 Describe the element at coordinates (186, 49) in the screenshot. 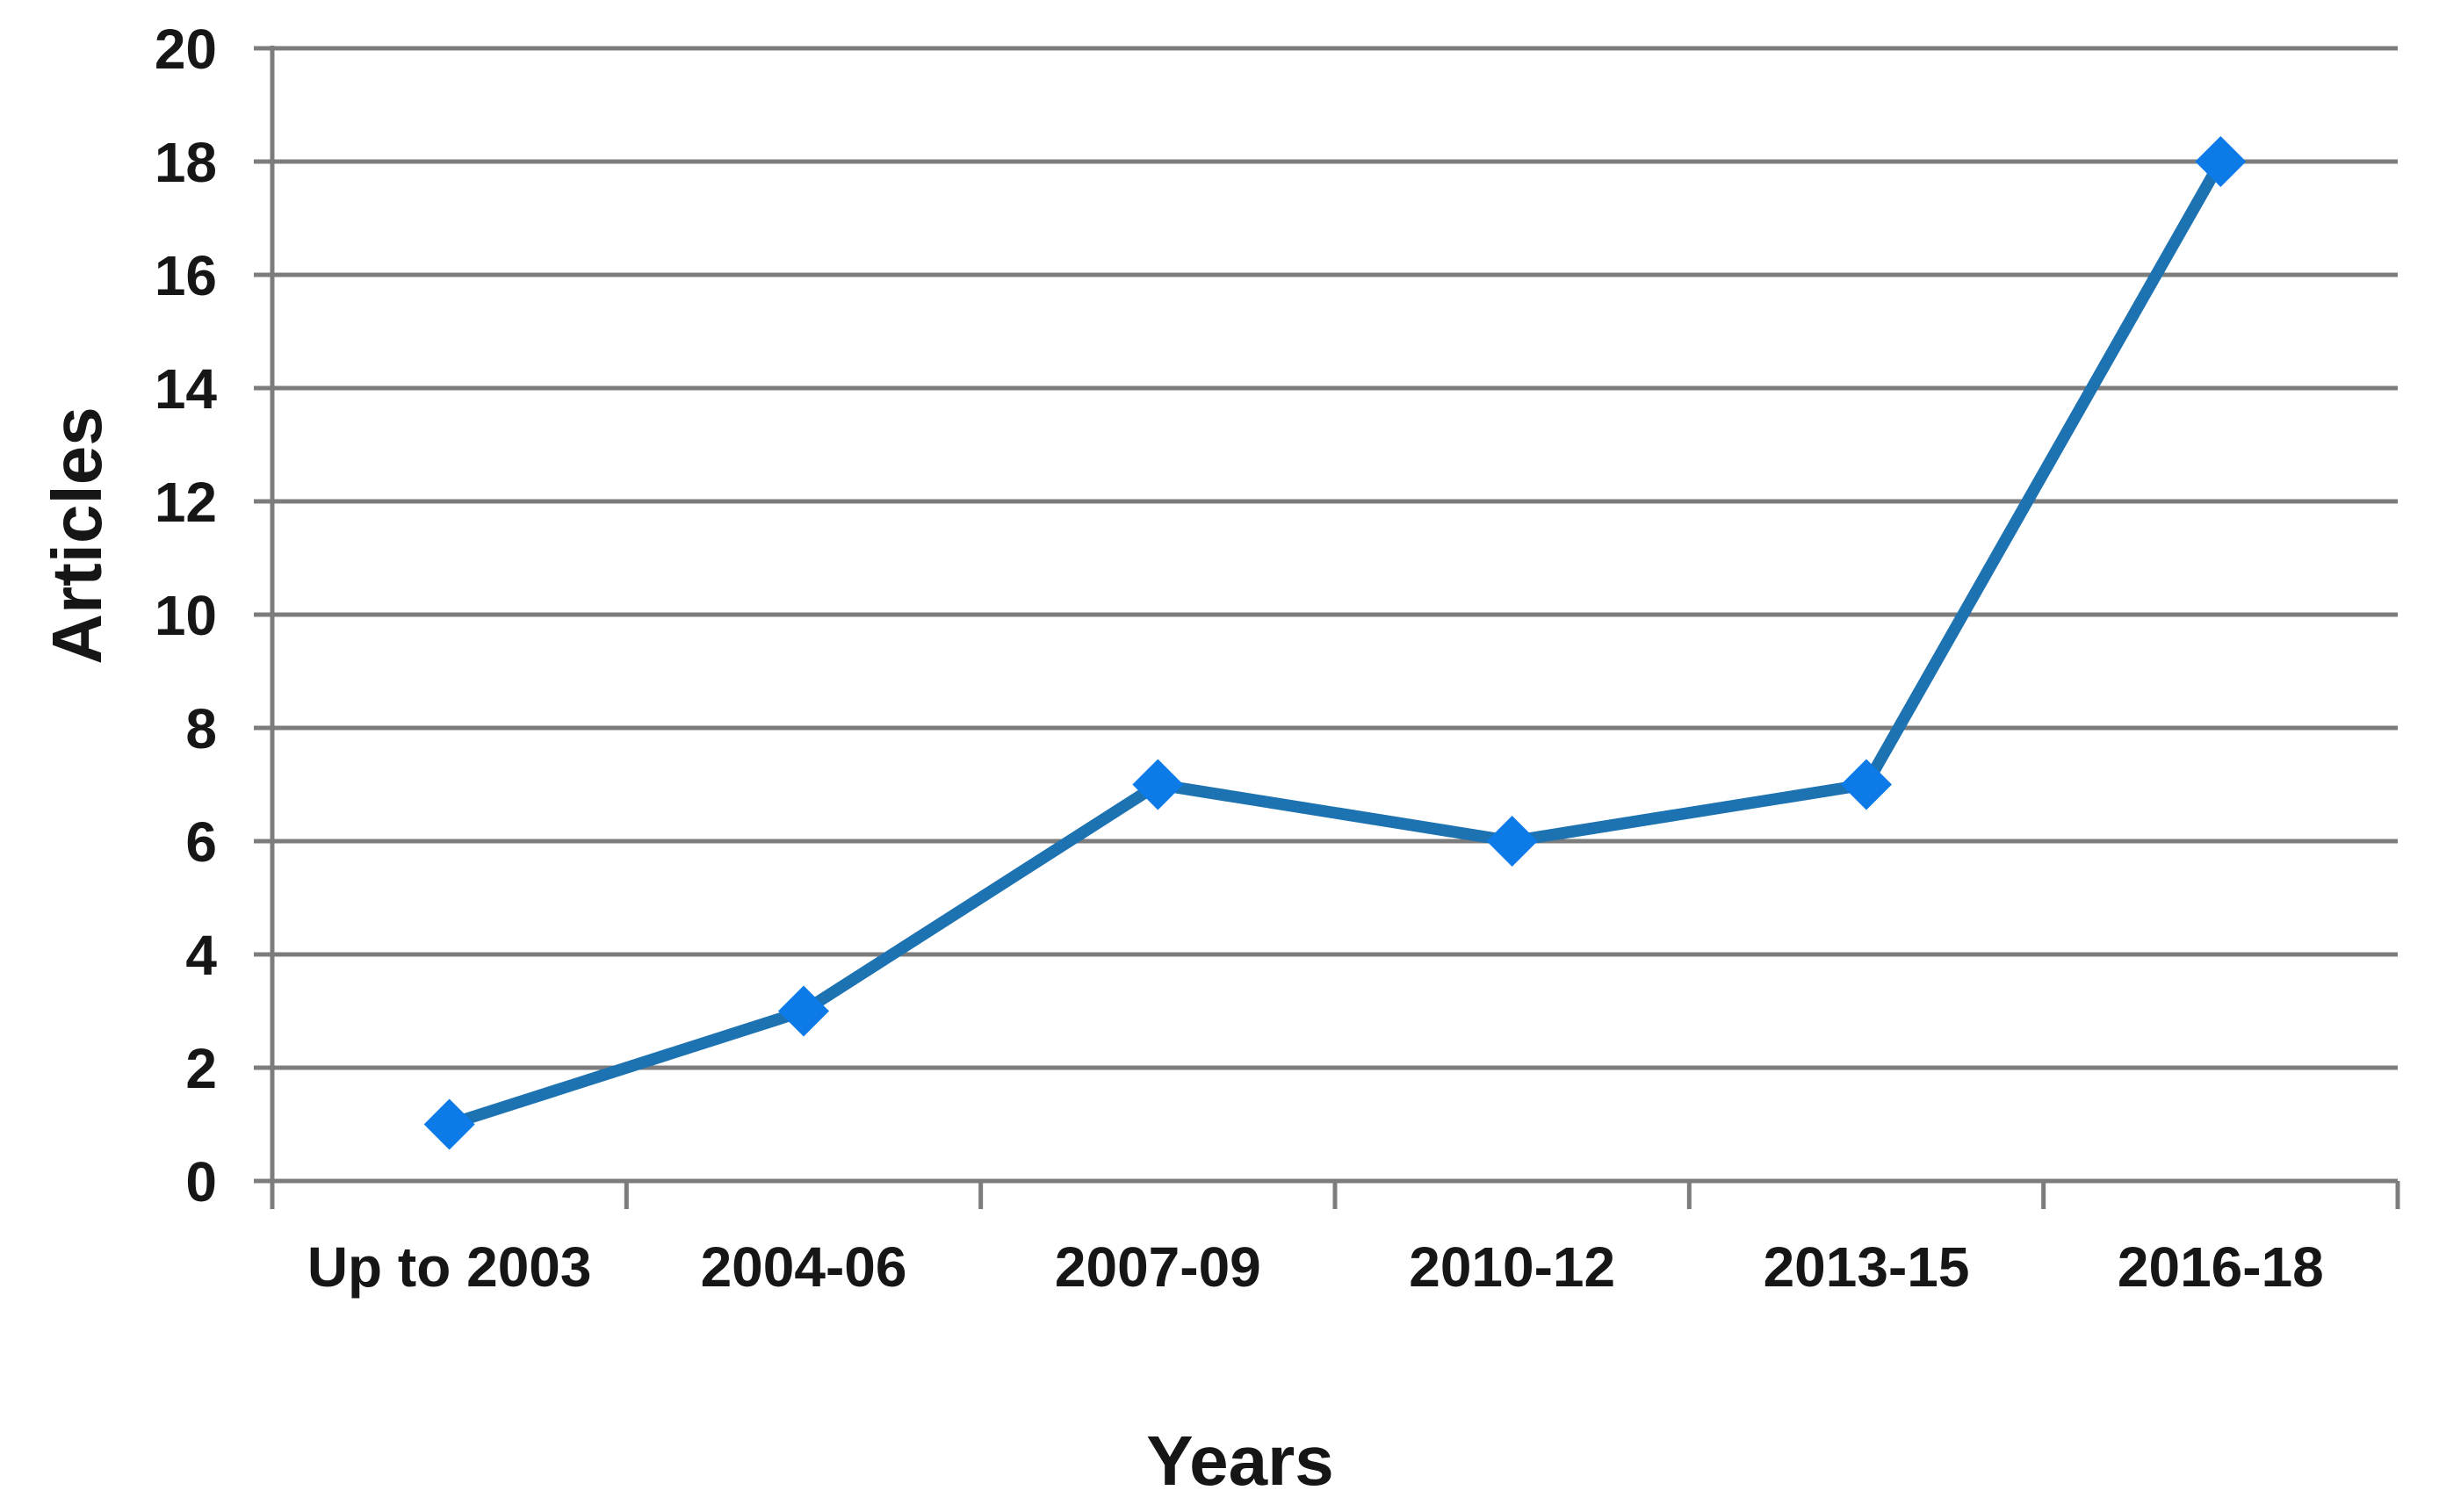

I see `y-tick-label: 20` at that location.